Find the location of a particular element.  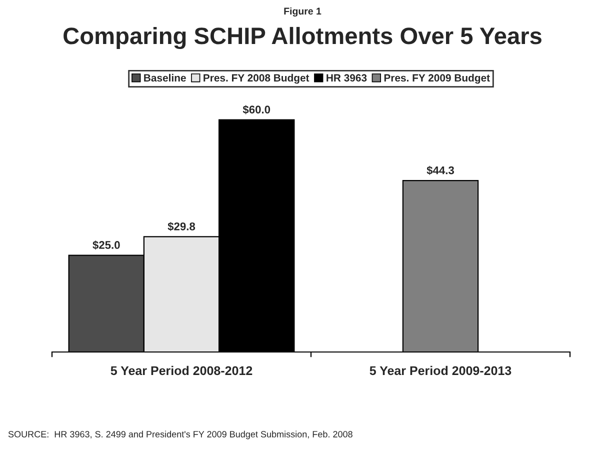

data-label: $25.0 is located at coordinates (106, 245).